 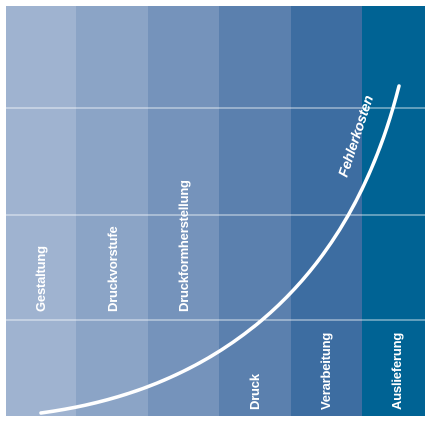 What do you see at coordinates (393, 211) in the screenshot?
I see `column-auslieferung` at bounding box center [393, 211].